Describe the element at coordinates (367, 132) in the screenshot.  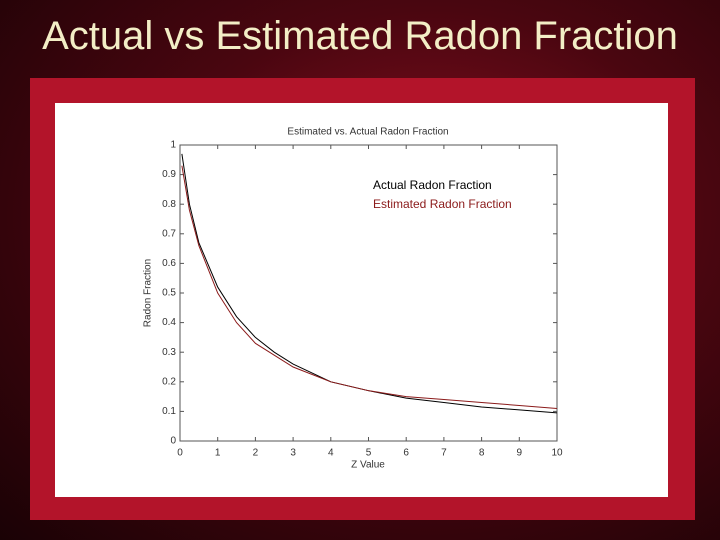
I see `chart-title: Estimated vs. Actual Radon Fraction` at that location.